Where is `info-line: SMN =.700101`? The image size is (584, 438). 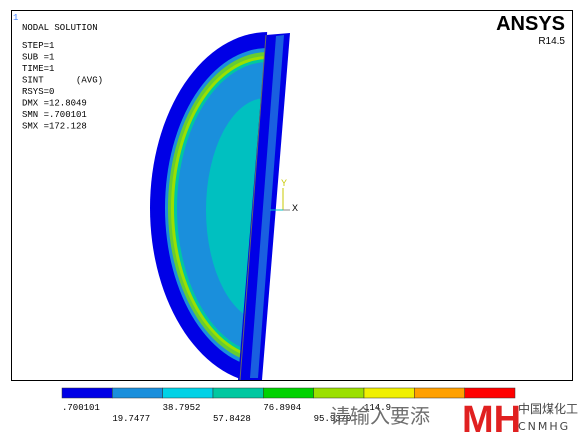
info-line: SMN =.700101 is located at coordinates (54, 115).